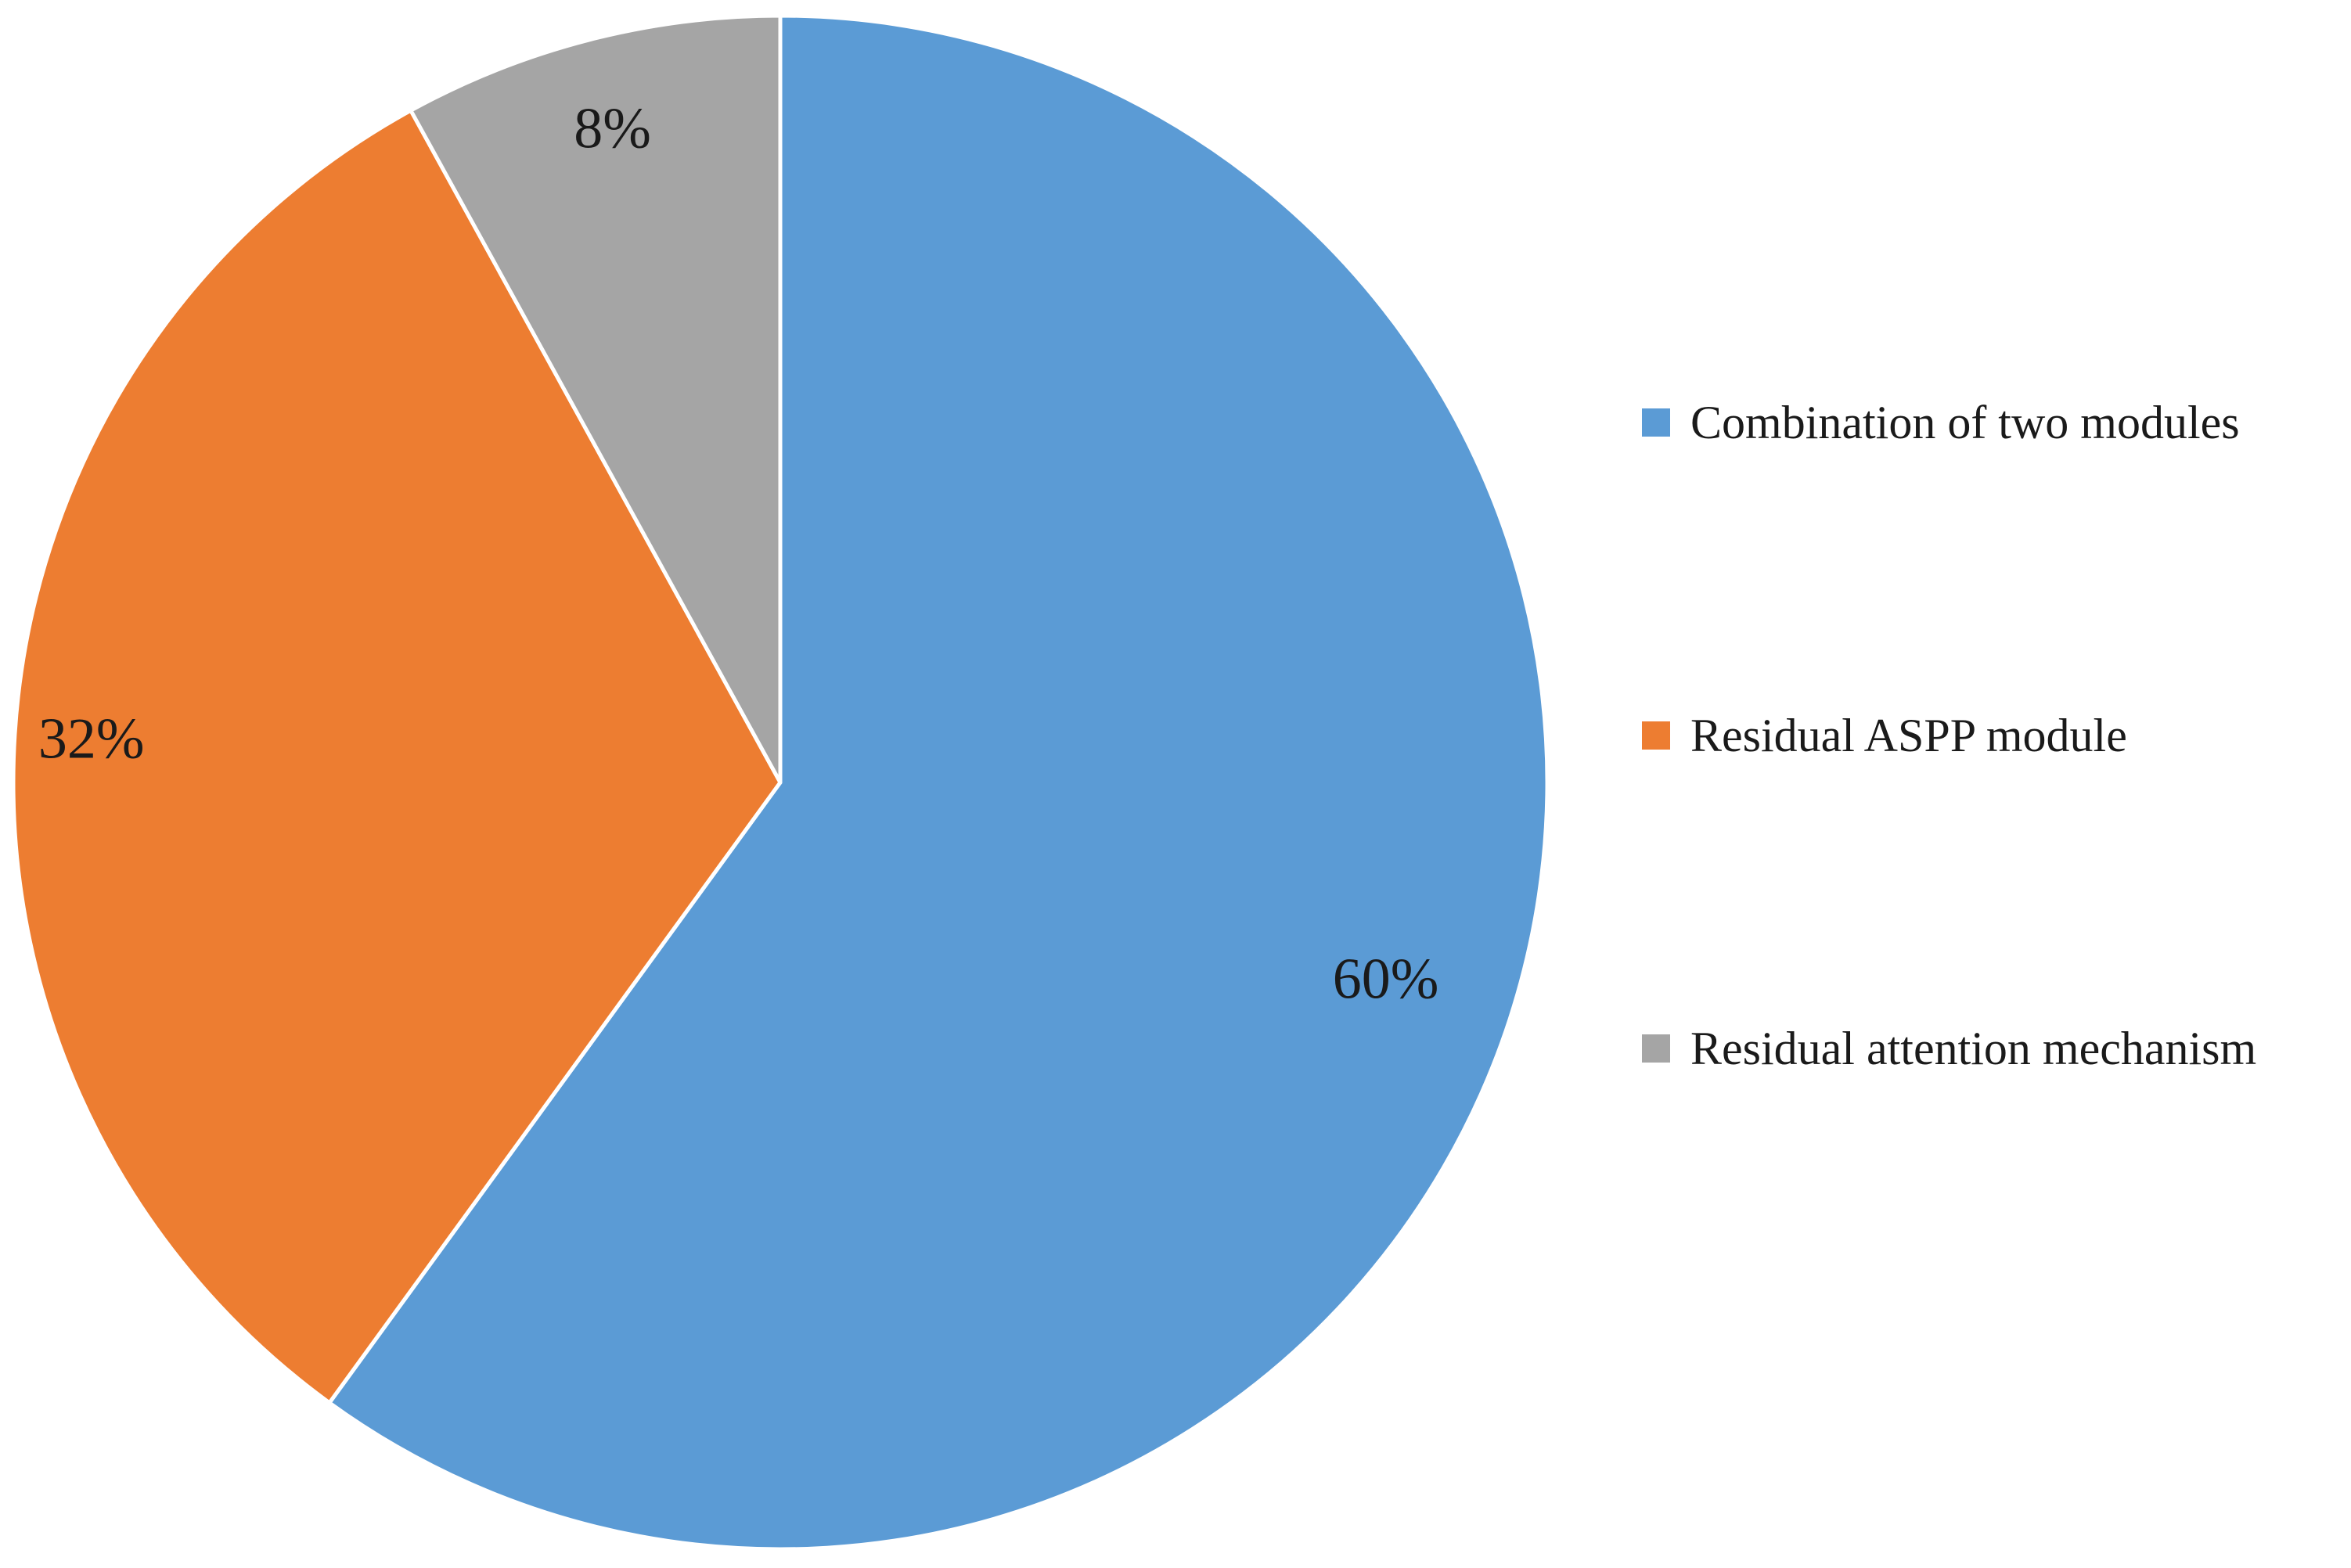 The height and width of the screenshot is (1568, 2351). I want to click on slice-value-label-1: 60%, so click(1386, 979).